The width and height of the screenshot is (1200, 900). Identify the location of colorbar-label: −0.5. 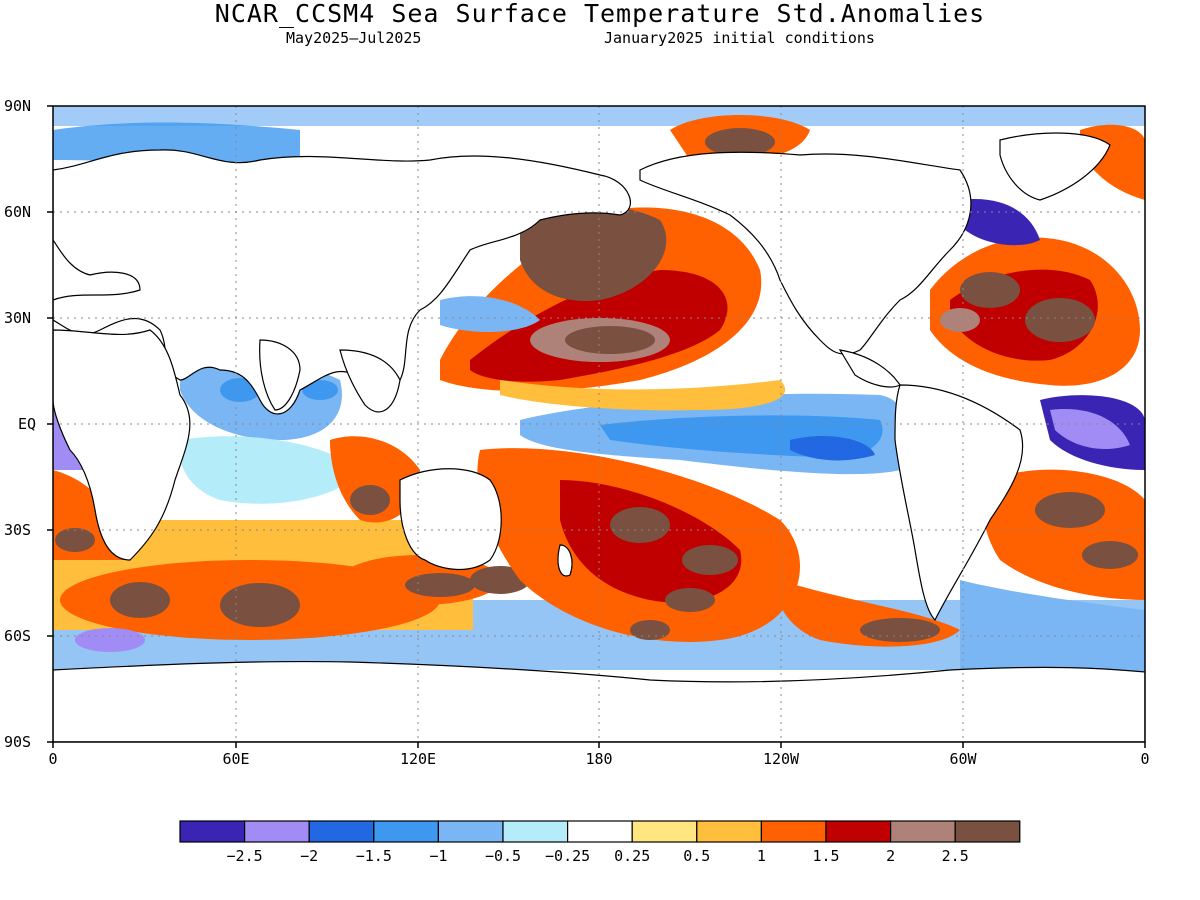
(503, 856).